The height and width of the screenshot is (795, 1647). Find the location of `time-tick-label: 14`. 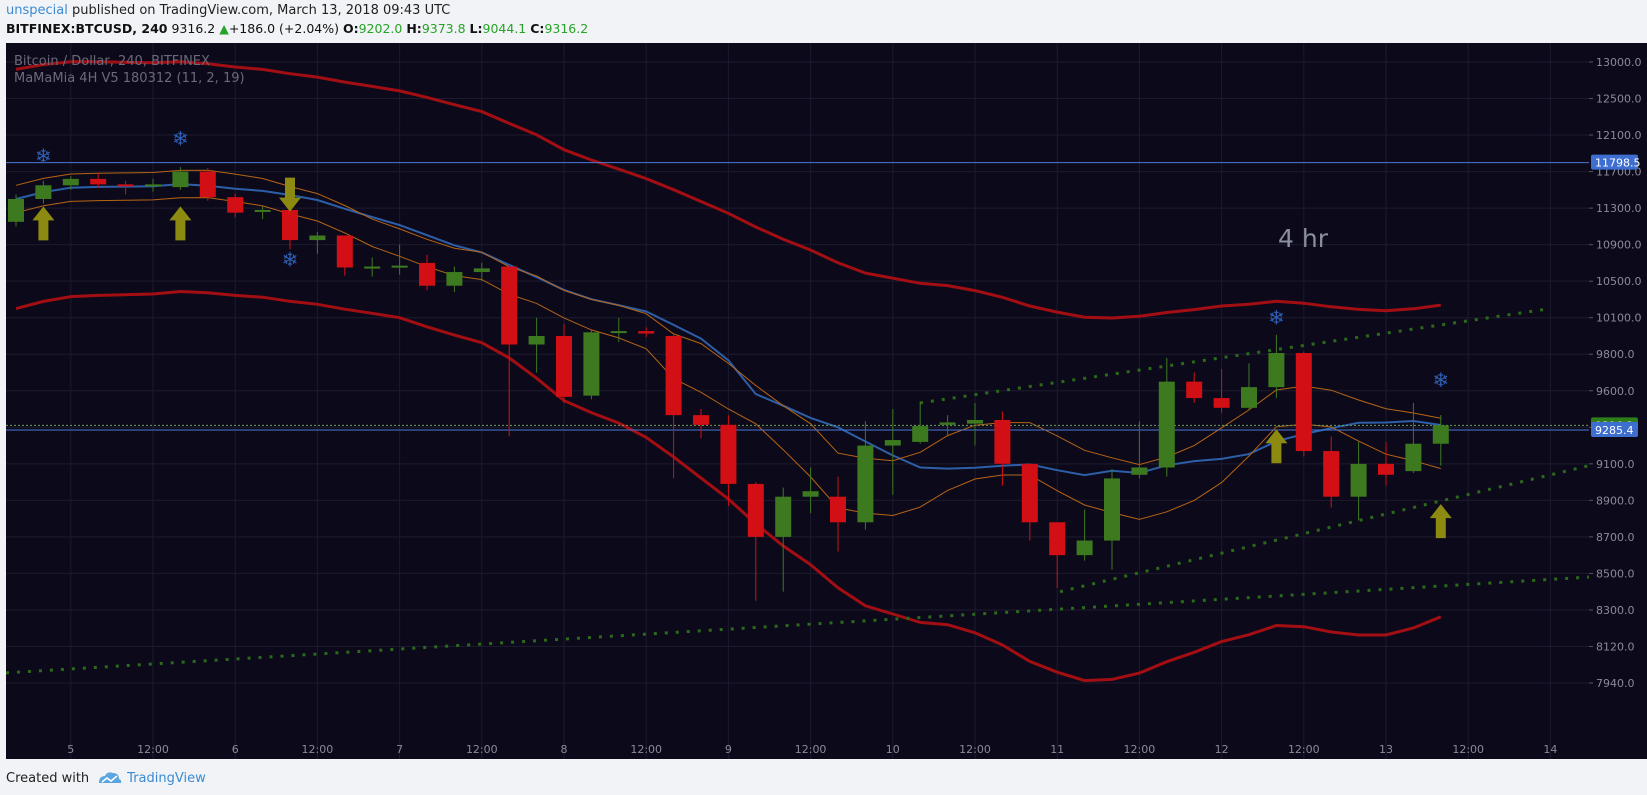

time-tick-label: 14 is located at coordinates (1550, 749).